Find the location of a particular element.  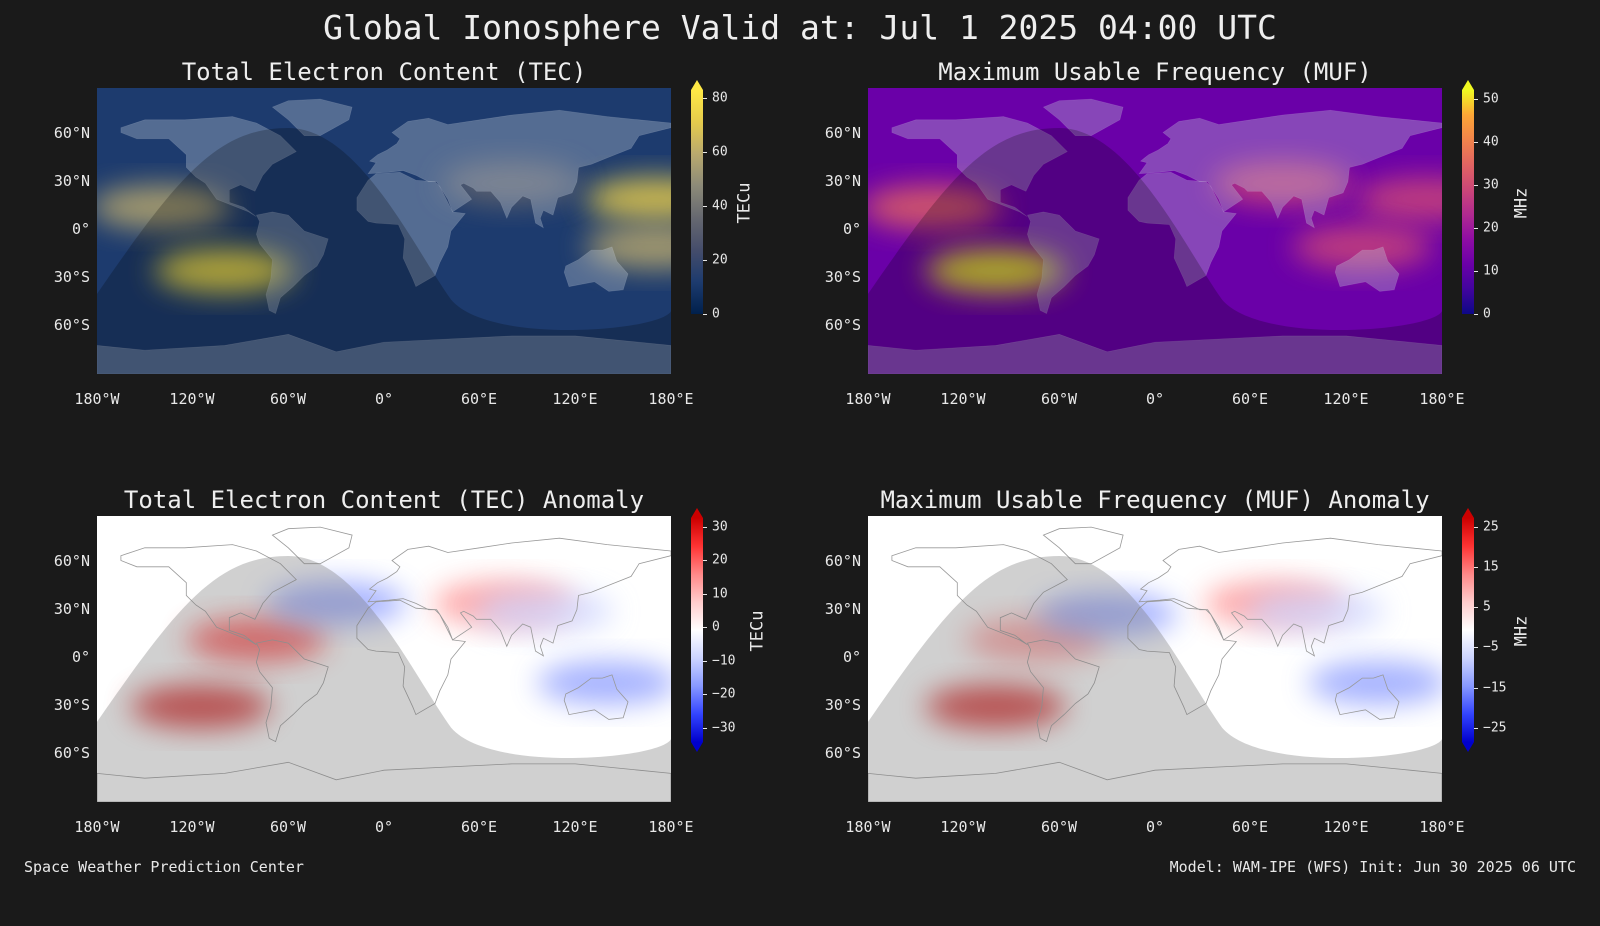

colorbar-tick: 60 is located at coordinates (720, 152).